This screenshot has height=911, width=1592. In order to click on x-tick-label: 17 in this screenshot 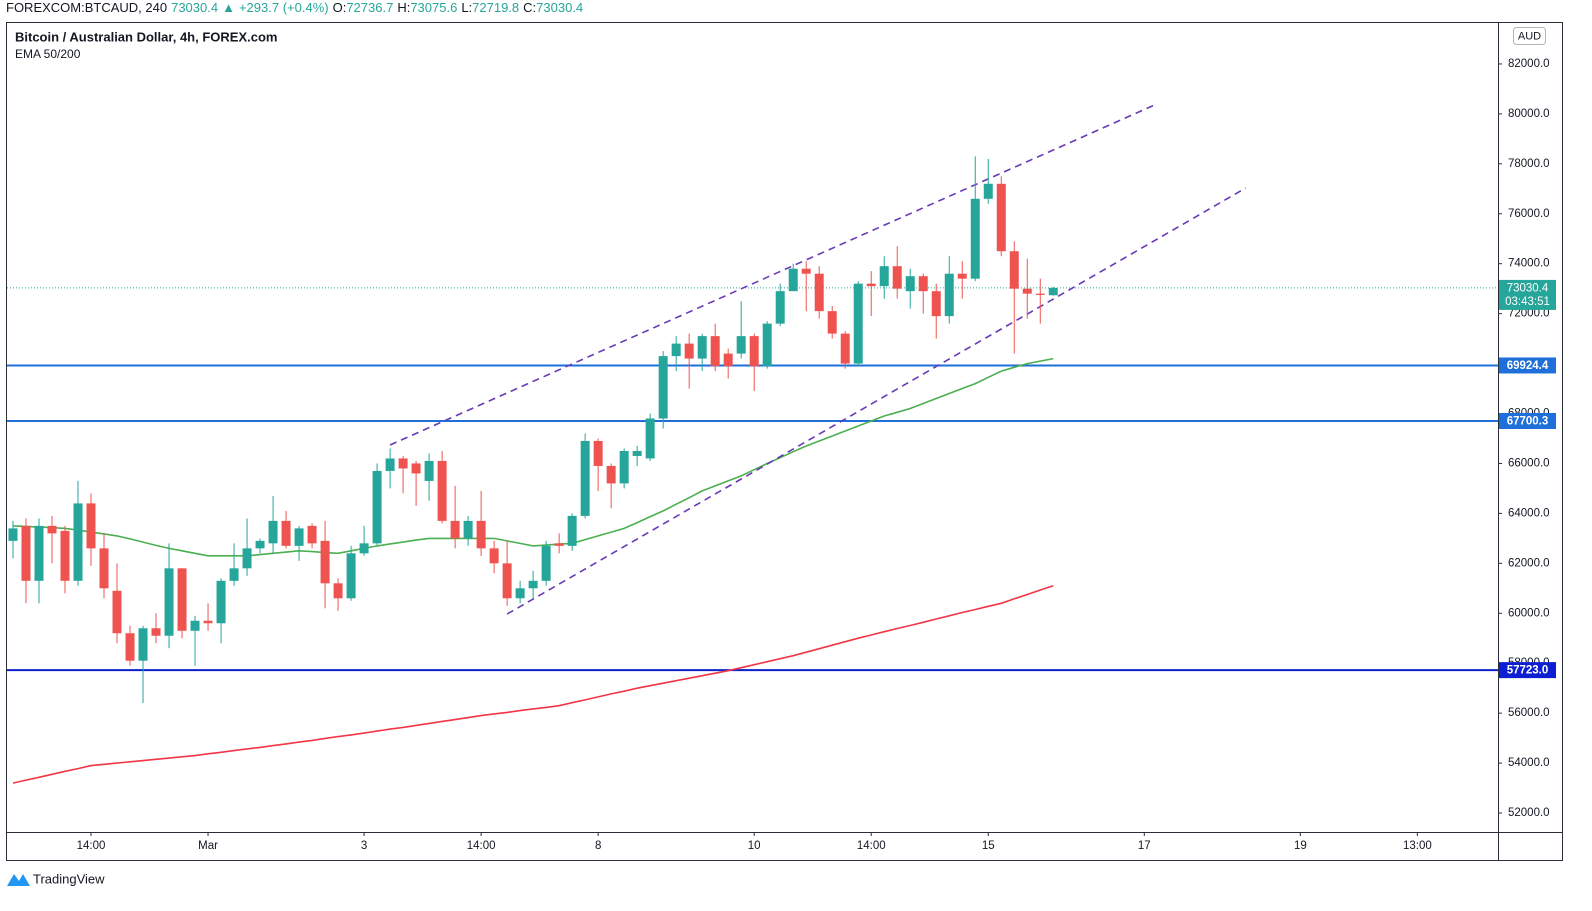, I will do `click(1144, 846)`.